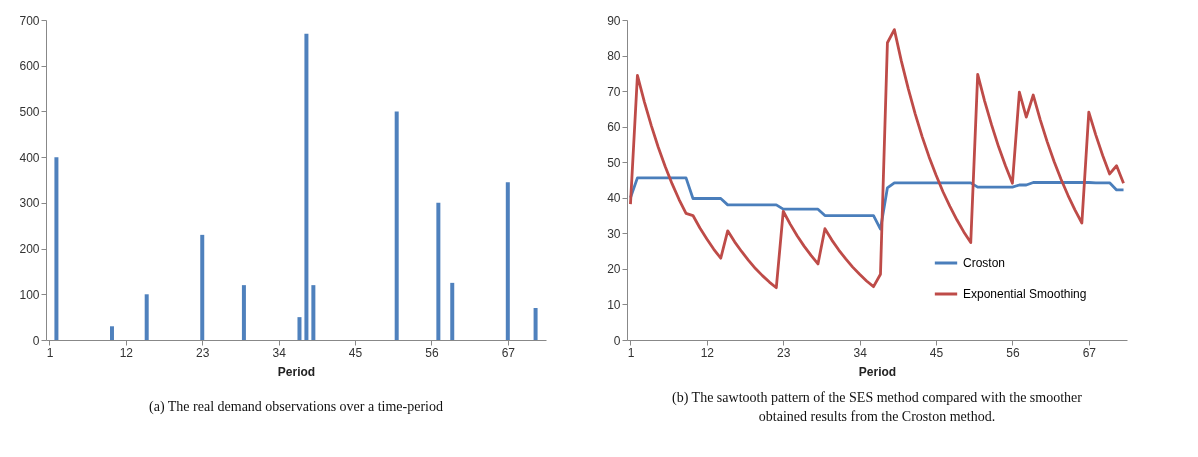 This screenshot has width=1198, height=457. I want to click on y-tick-label: 30, so click(614, 233).